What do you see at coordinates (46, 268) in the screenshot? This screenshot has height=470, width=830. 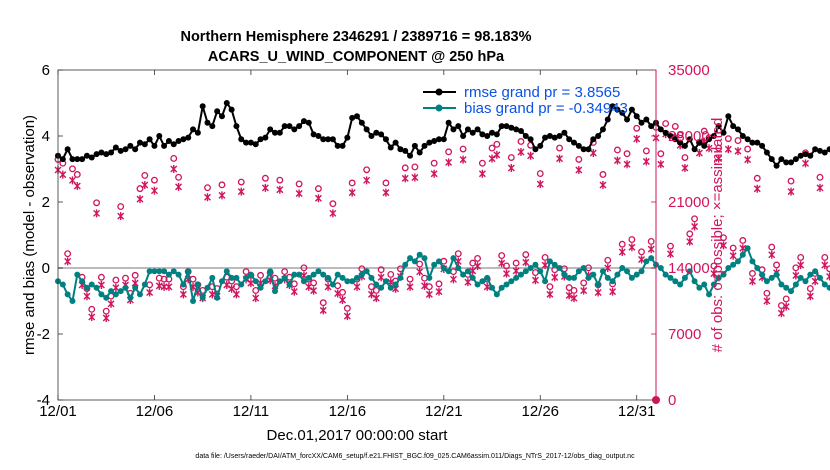 I see `y-tick-left-label: 0` at bounding box center [46, 268].